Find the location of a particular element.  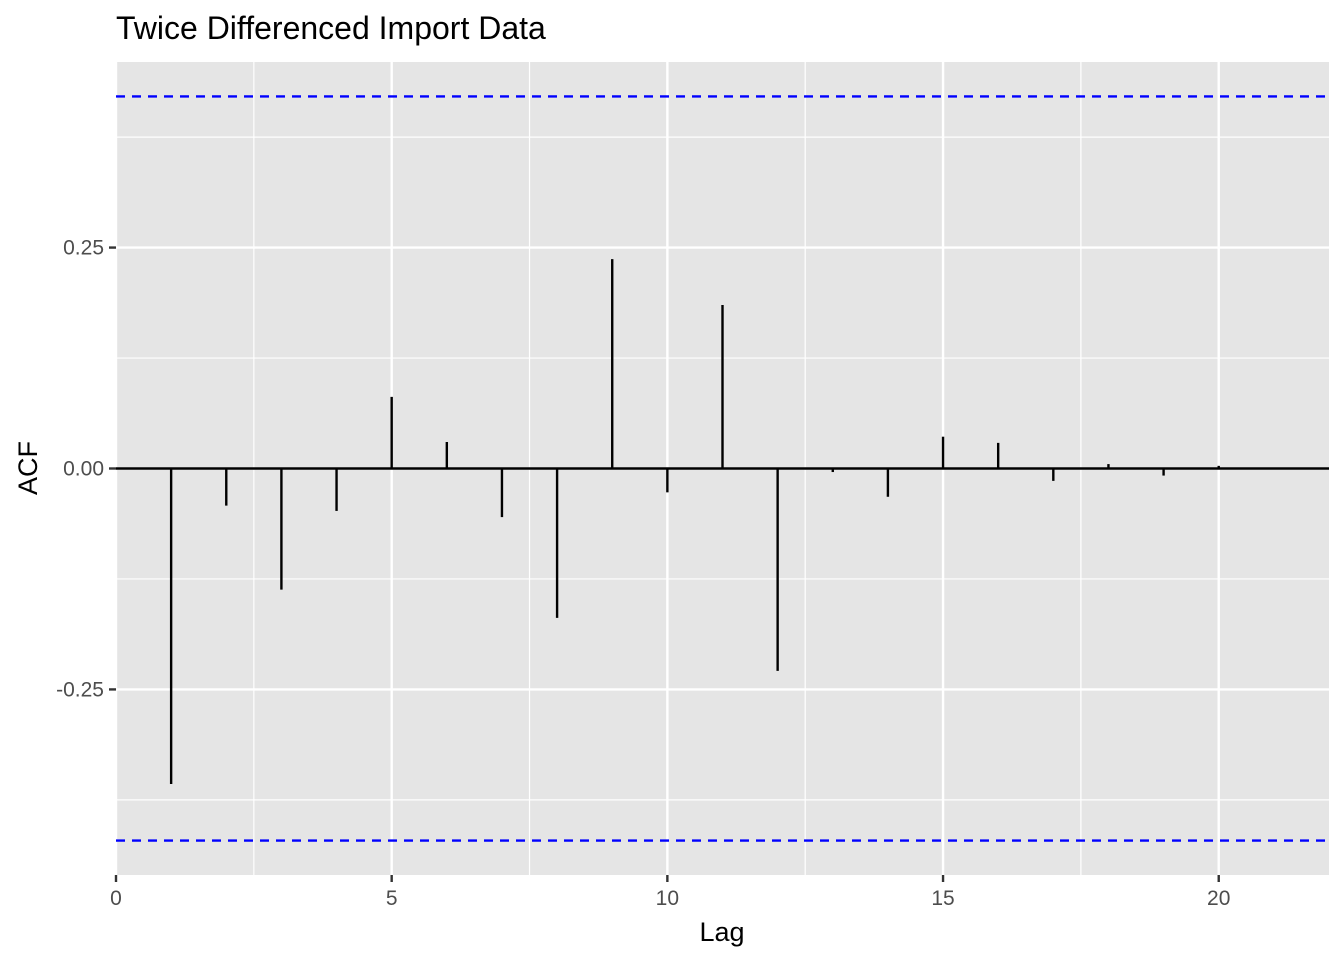

x-tick-label-4: 20 is located at coordinates (1218, 898).